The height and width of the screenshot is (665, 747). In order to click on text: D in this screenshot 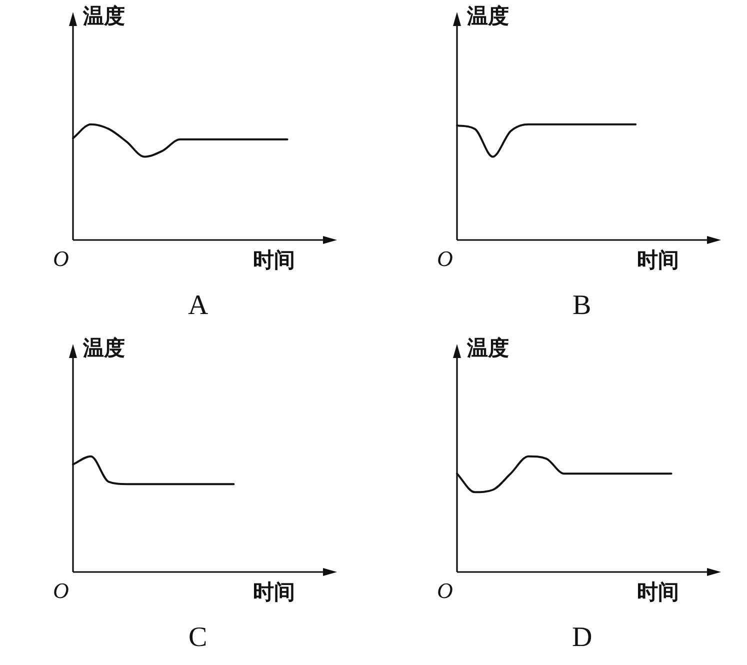, I will do `click(582, 638)`.